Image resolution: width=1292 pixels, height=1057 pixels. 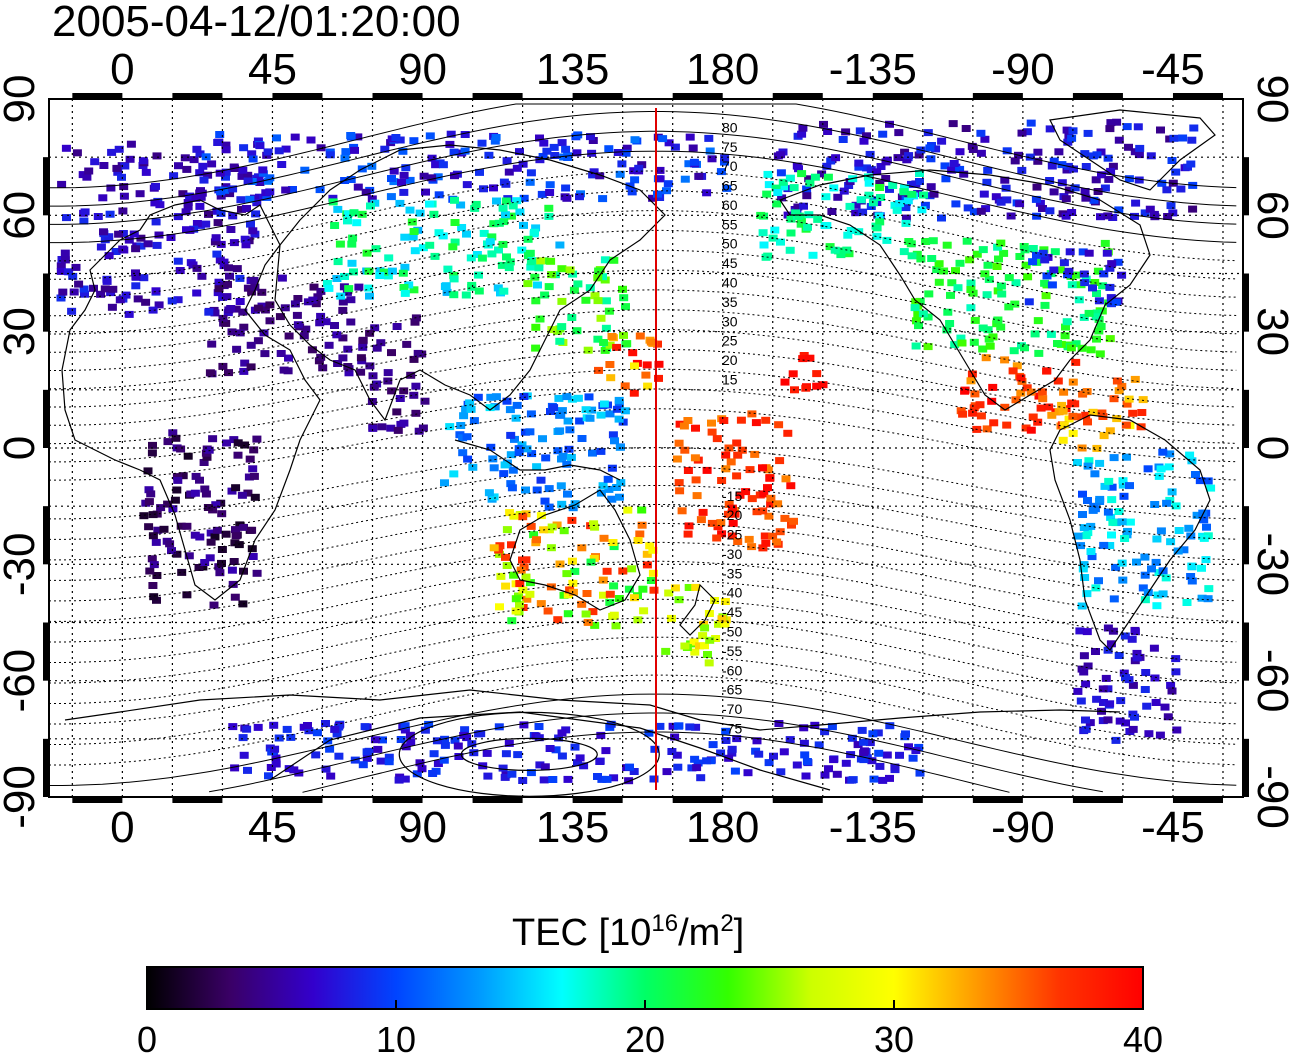 I want to click on right-lat-label: 0, so click(x=1270, y=448).